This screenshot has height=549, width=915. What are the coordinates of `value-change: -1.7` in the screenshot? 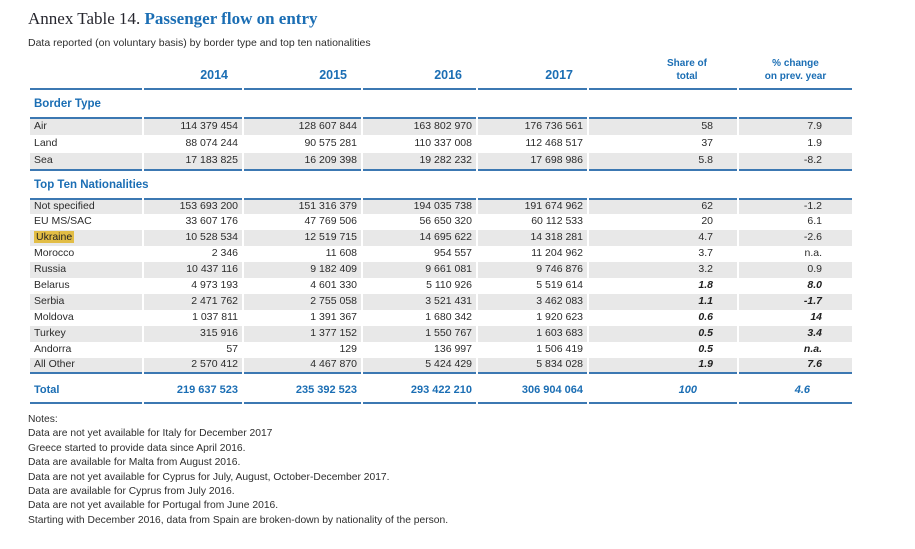 It's located at (795, 302).